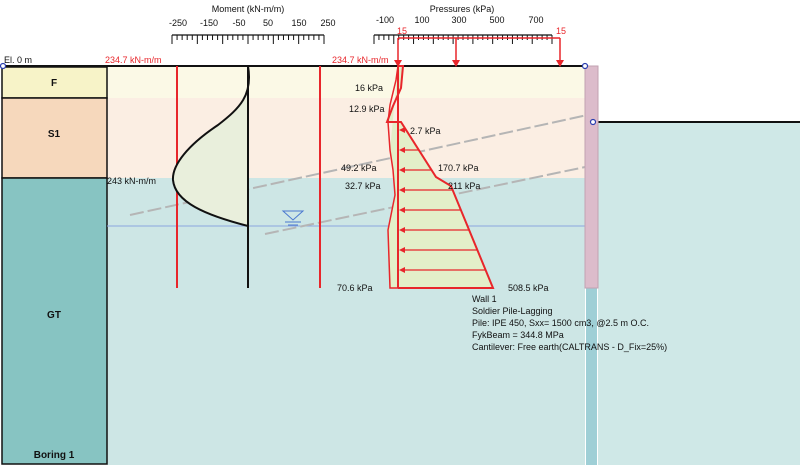  I want to click on pressure-arrows, so click(442, 200).